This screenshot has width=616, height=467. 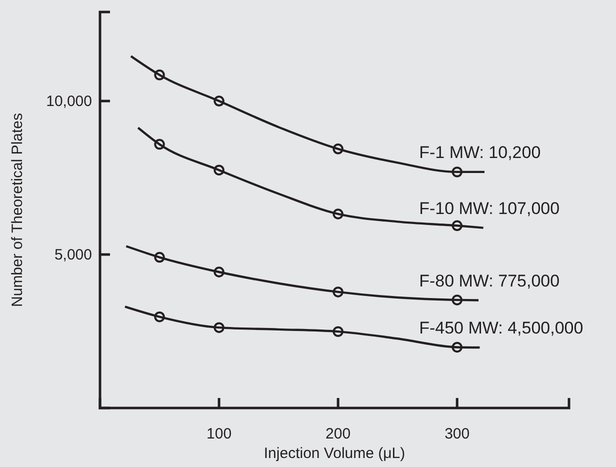 What do you see at coordinates (338, 434) in the screenshot?
I see `x-tick-label: 200` at bounding box center [338, 434].